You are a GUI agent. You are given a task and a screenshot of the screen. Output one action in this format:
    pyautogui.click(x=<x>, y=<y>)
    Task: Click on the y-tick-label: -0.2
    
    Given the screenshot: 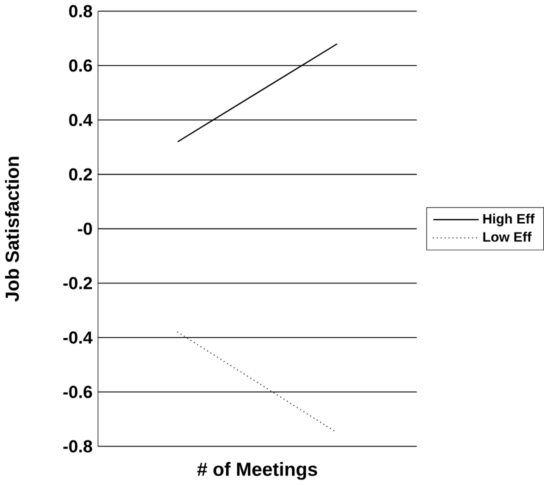 What is the action you would take?
    pyautogui.click(x=77, y=283)
    